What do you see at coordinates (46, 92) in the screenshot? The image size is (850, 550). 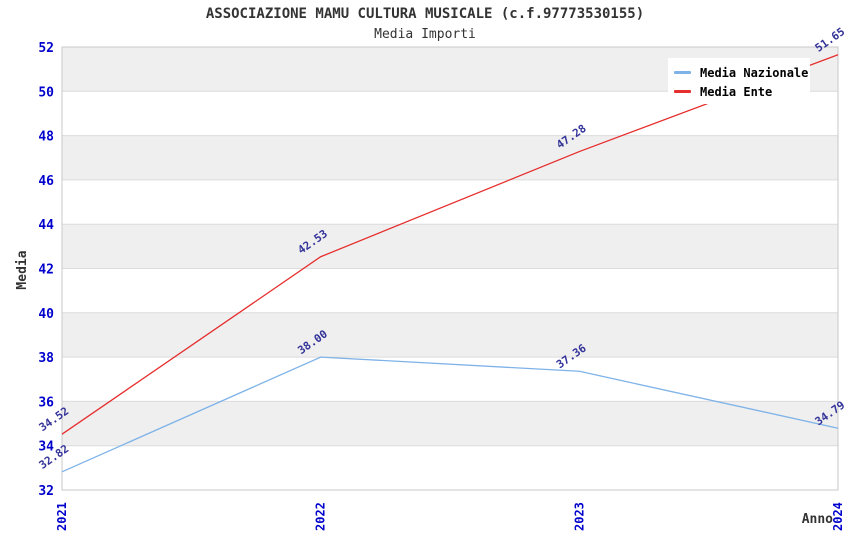 I see `y-tick-label: 50` at bounding box center [46, 92].